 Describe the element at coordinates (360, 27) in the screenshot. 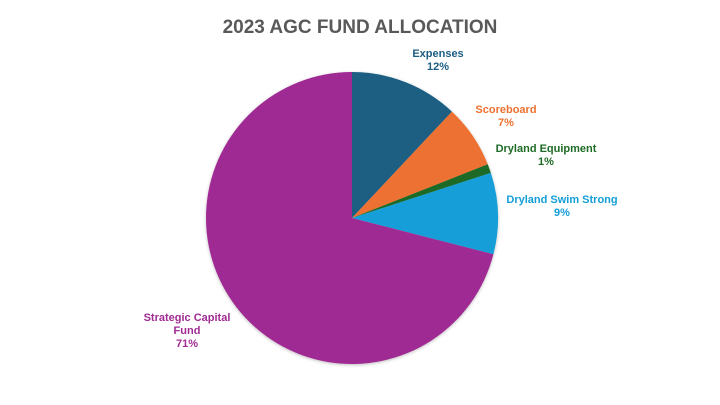

I see `chart-title: 2023 AGC FUND ALLOCATION` at that location.